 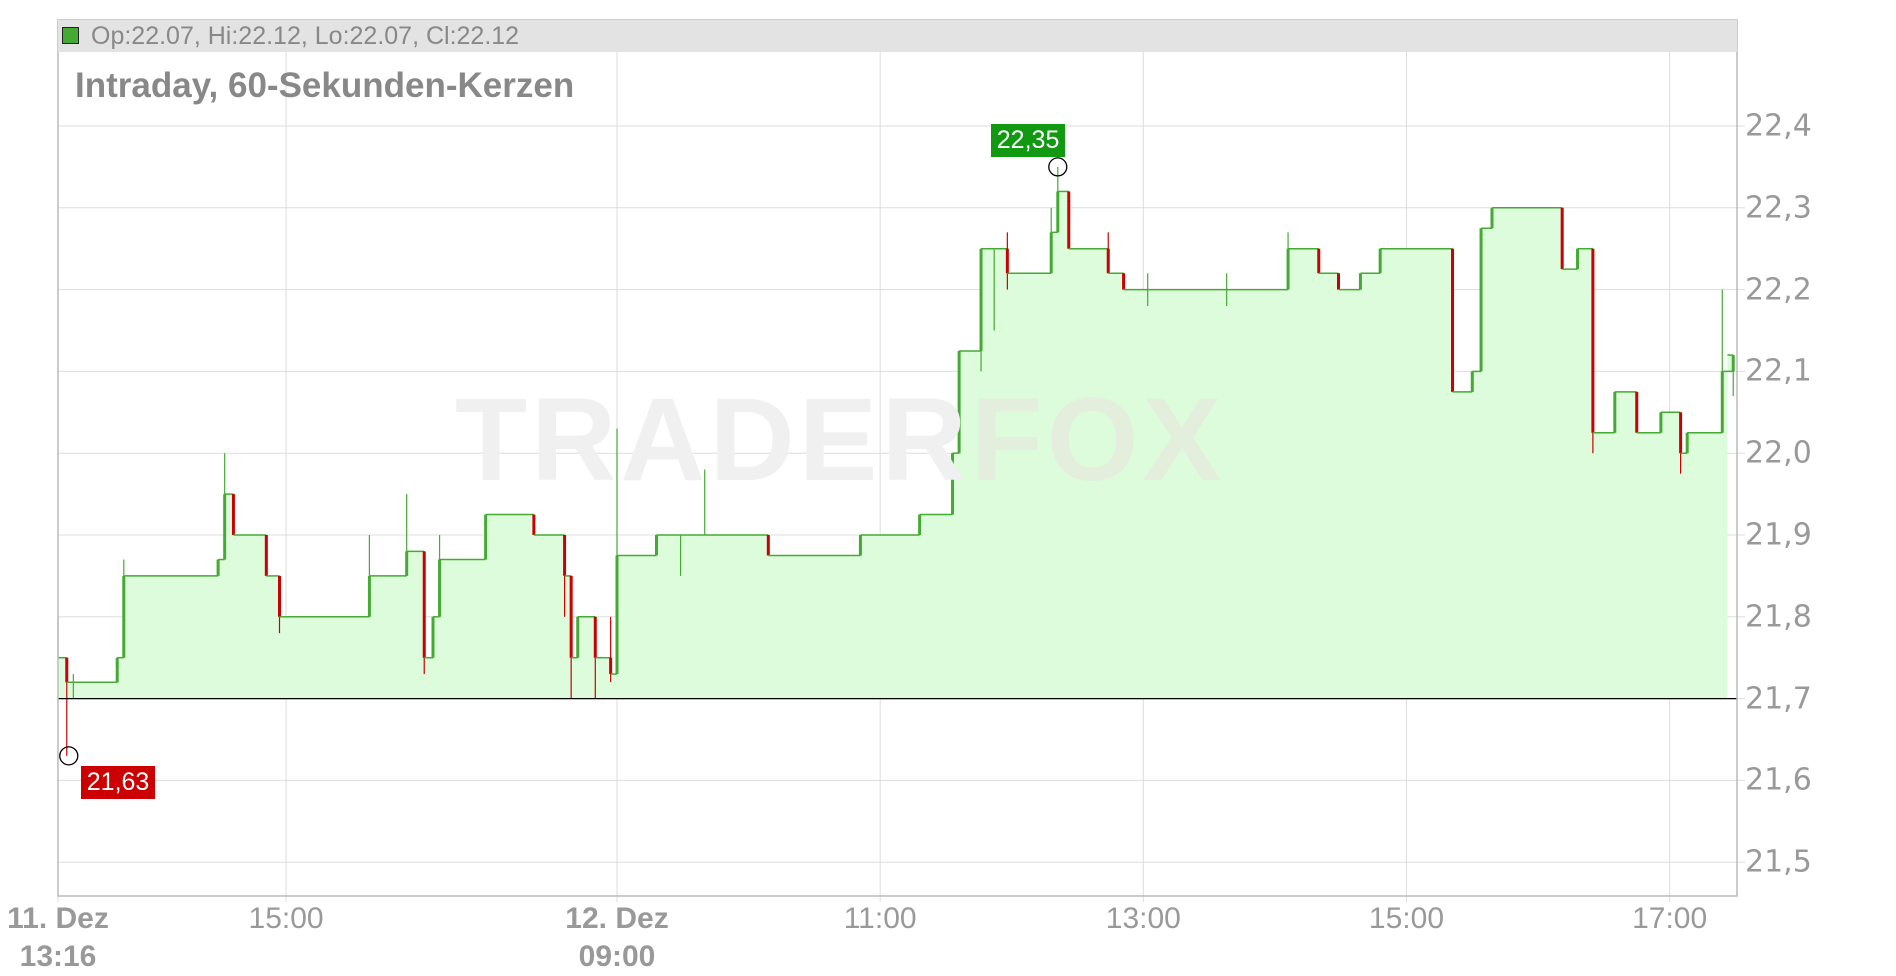 I want to click on legend-swatch, so click(x=70, y=35).